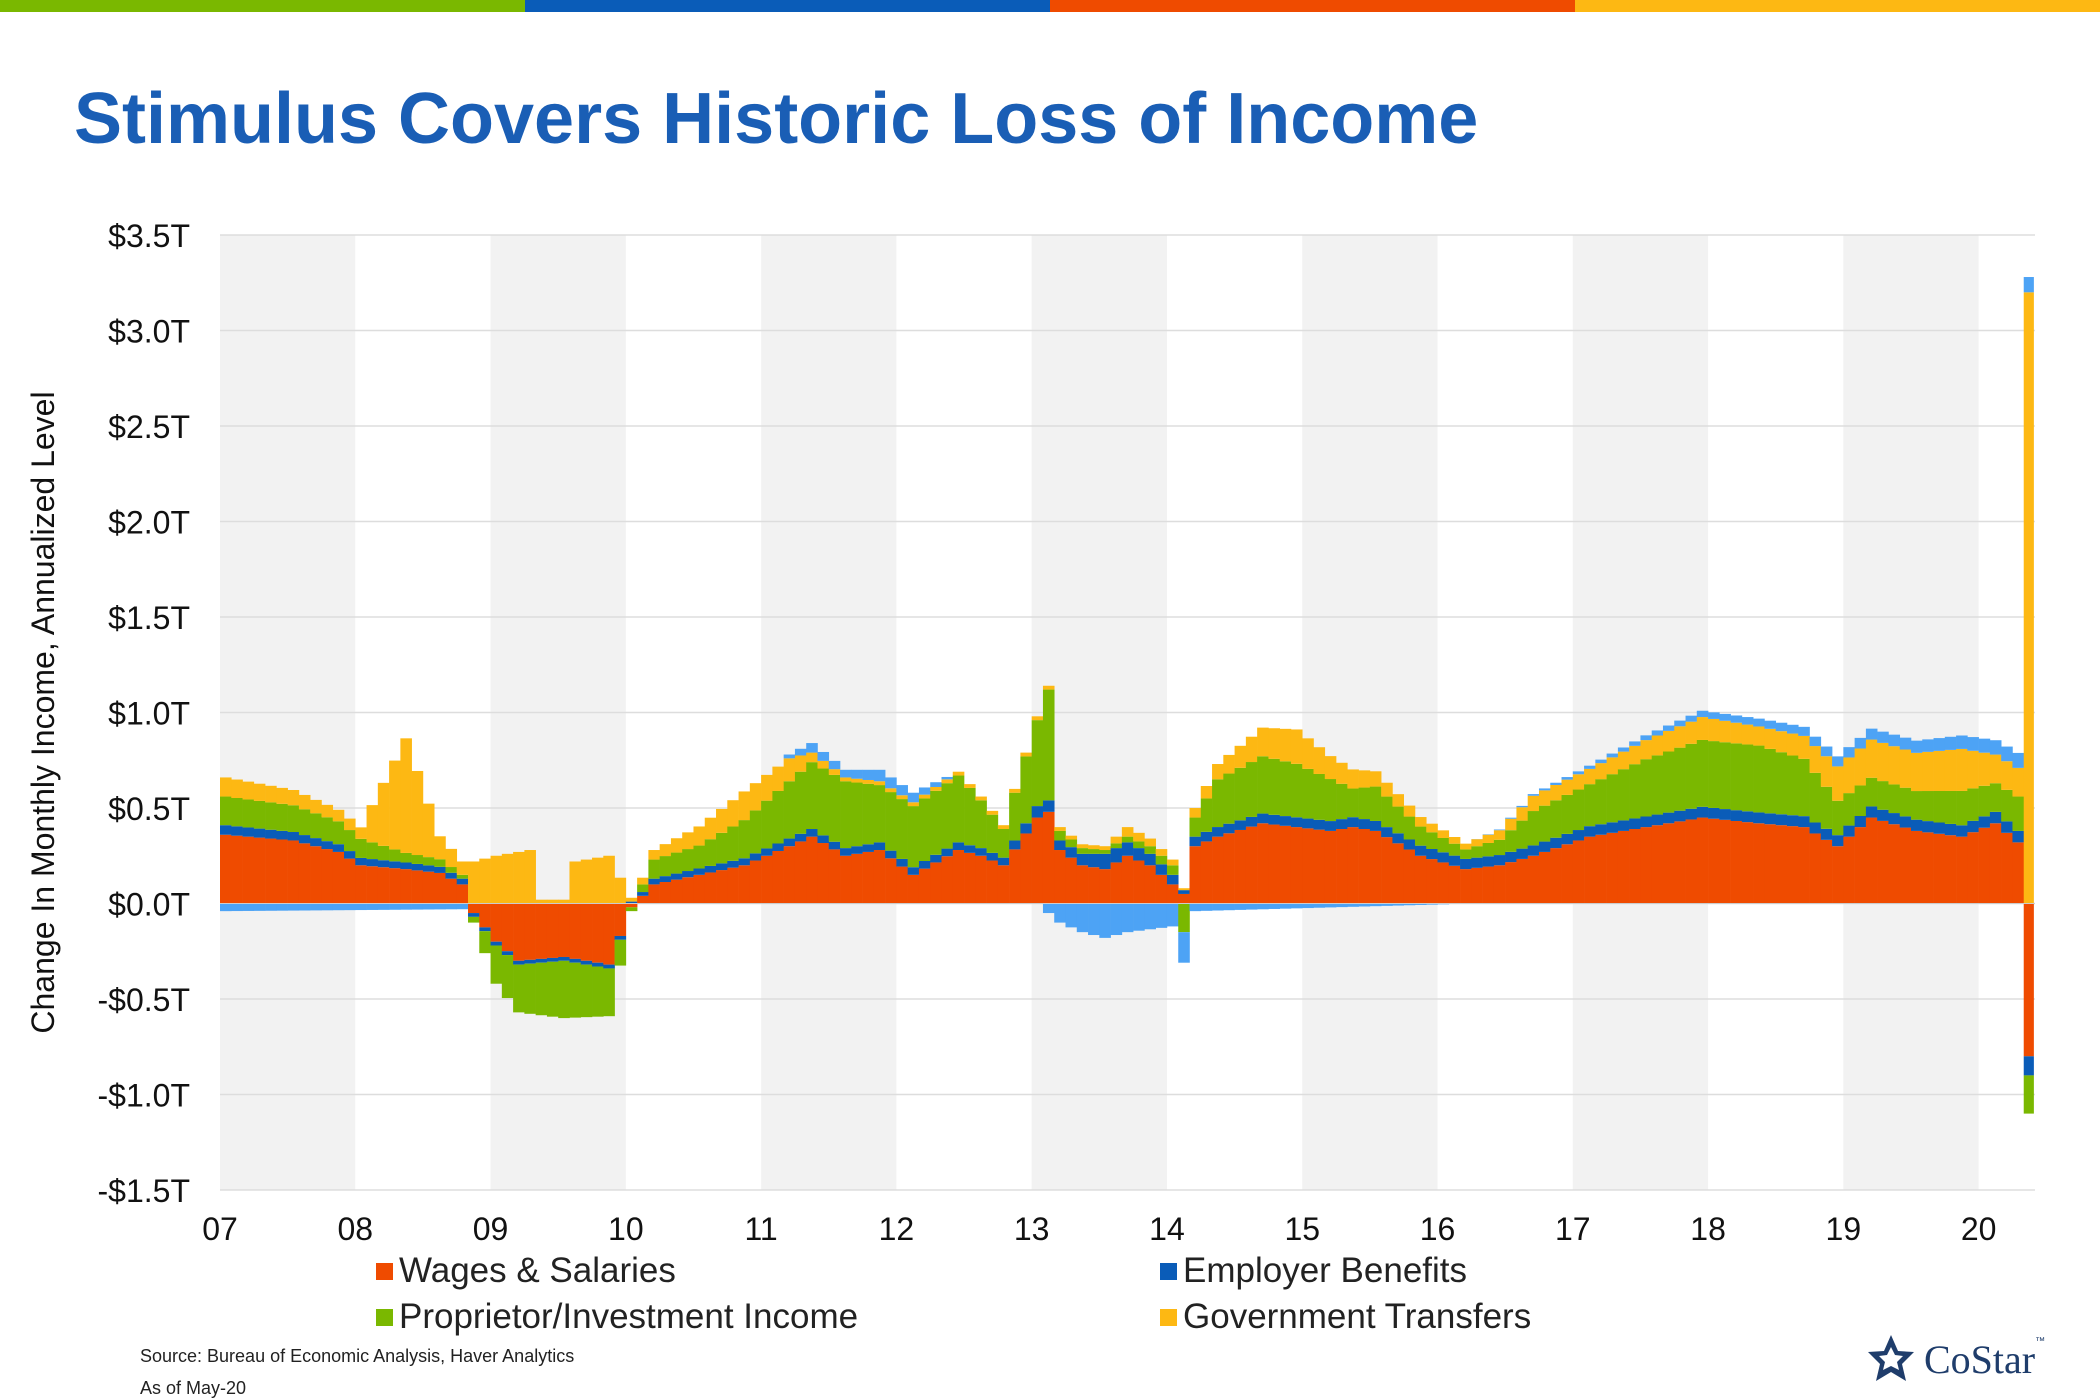  I want to click on top-color-bar, so click(1050, 6).